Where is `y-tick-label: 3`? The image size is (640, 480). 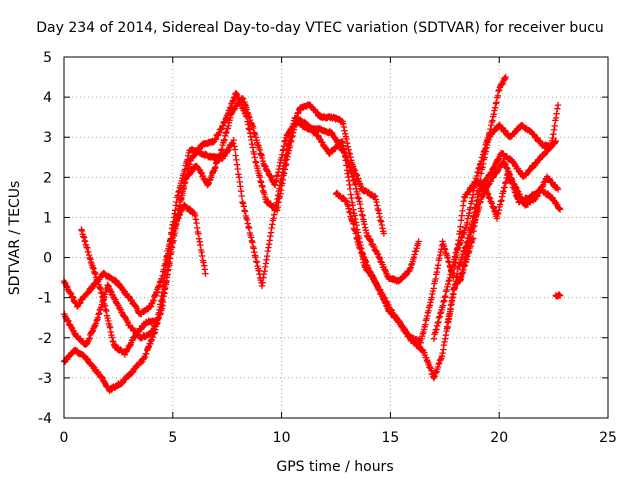
y-tick-label: 3 is located at coordinates (47, 138).